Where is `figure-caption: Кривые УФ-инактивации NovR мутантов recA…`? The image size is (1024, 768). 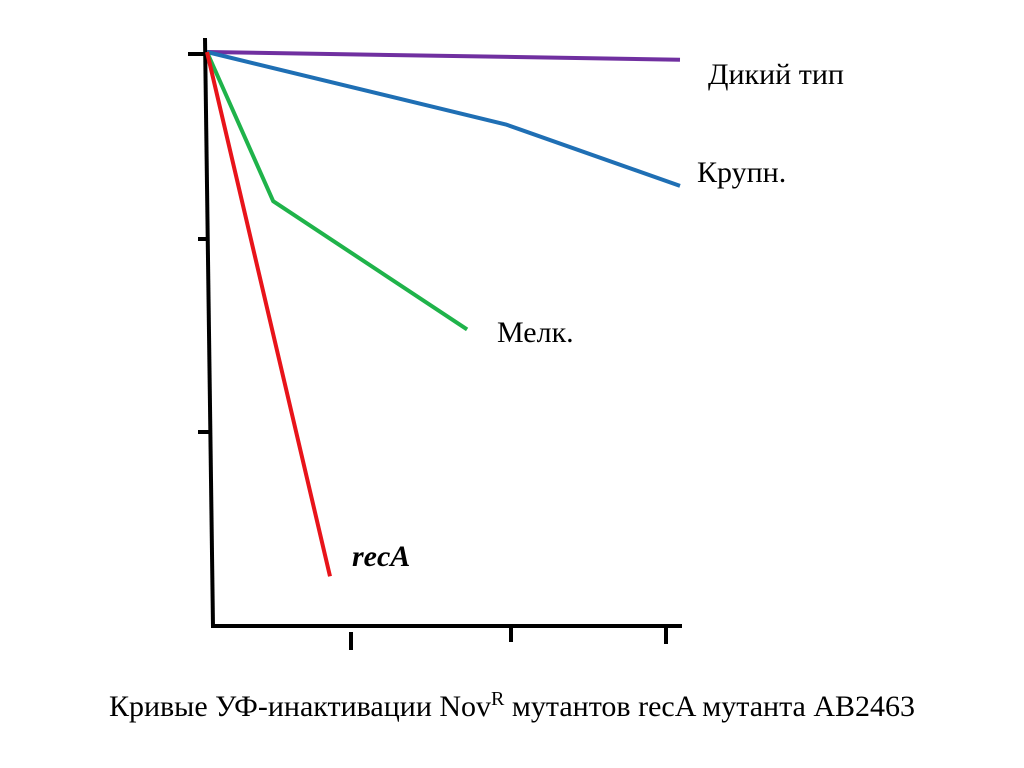
figure-caption: Кривые УФ-инактивации NovR мутантов recA… is located at coordinates (512, 706).